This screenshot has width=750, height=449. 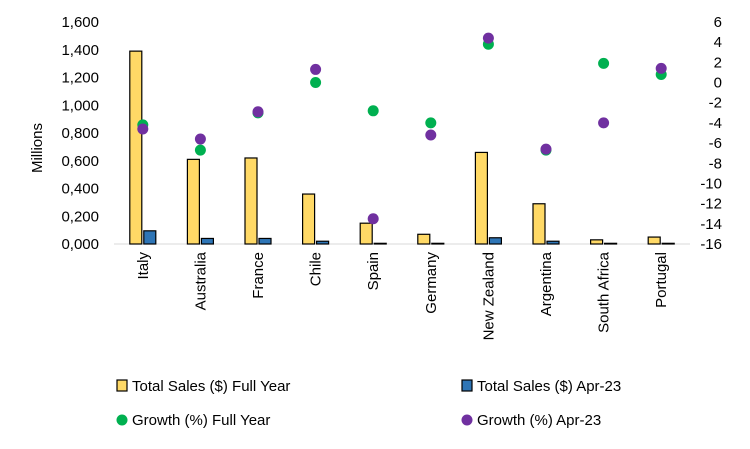 I want to click on y2-axis-ticks: 6 4 2 0 -2 -4 -6 -8 -10 -12 -14 -16, so click(x=711, y=133).